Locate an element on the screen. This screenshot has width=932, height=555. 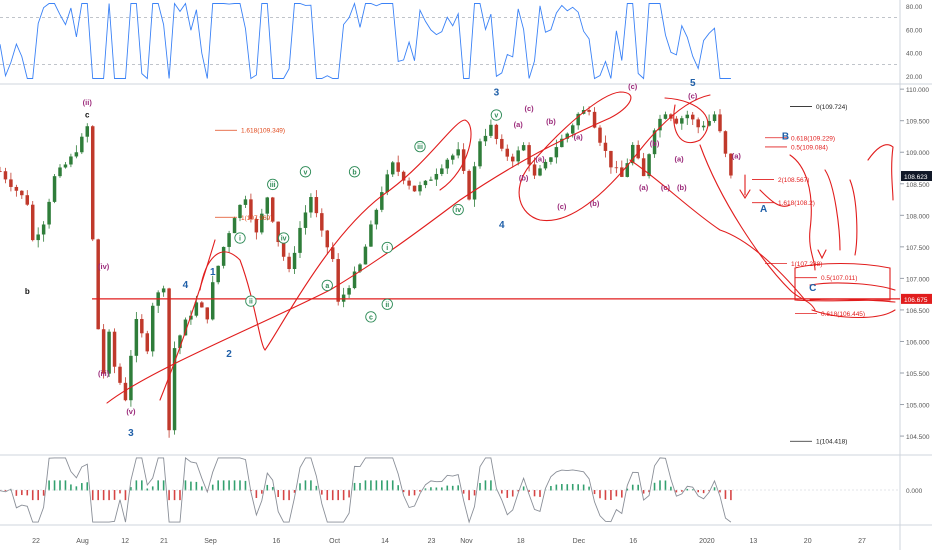
fib-level-label: 1.618(109.349) is located at coordinates (263, 131).